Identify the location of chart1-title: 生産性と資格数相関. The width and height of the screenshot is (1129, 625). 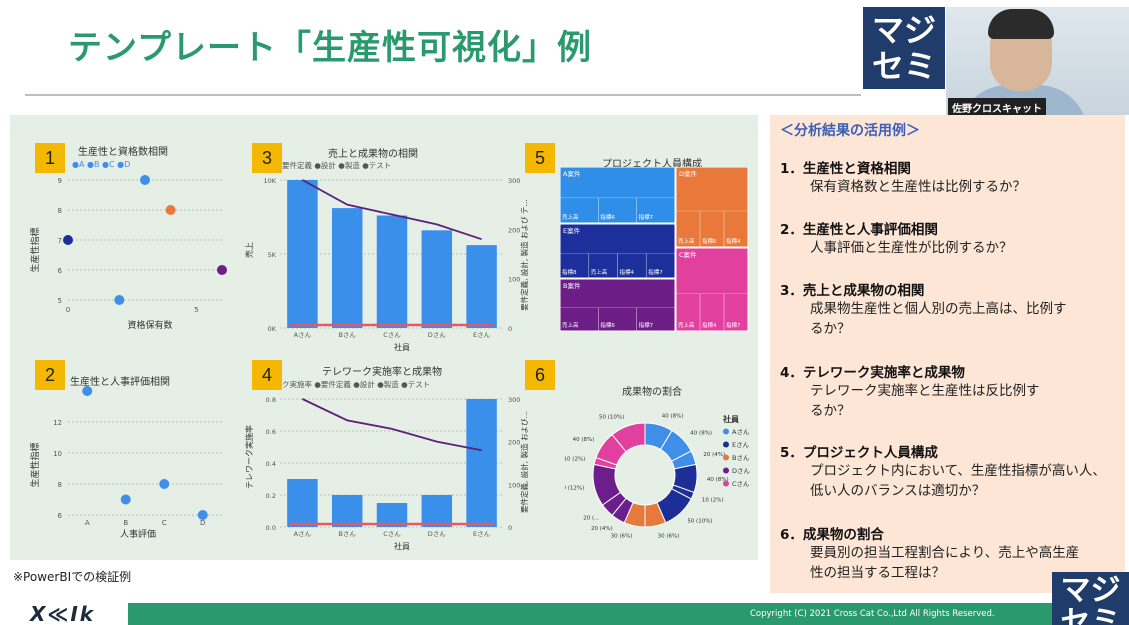
(123, 152).